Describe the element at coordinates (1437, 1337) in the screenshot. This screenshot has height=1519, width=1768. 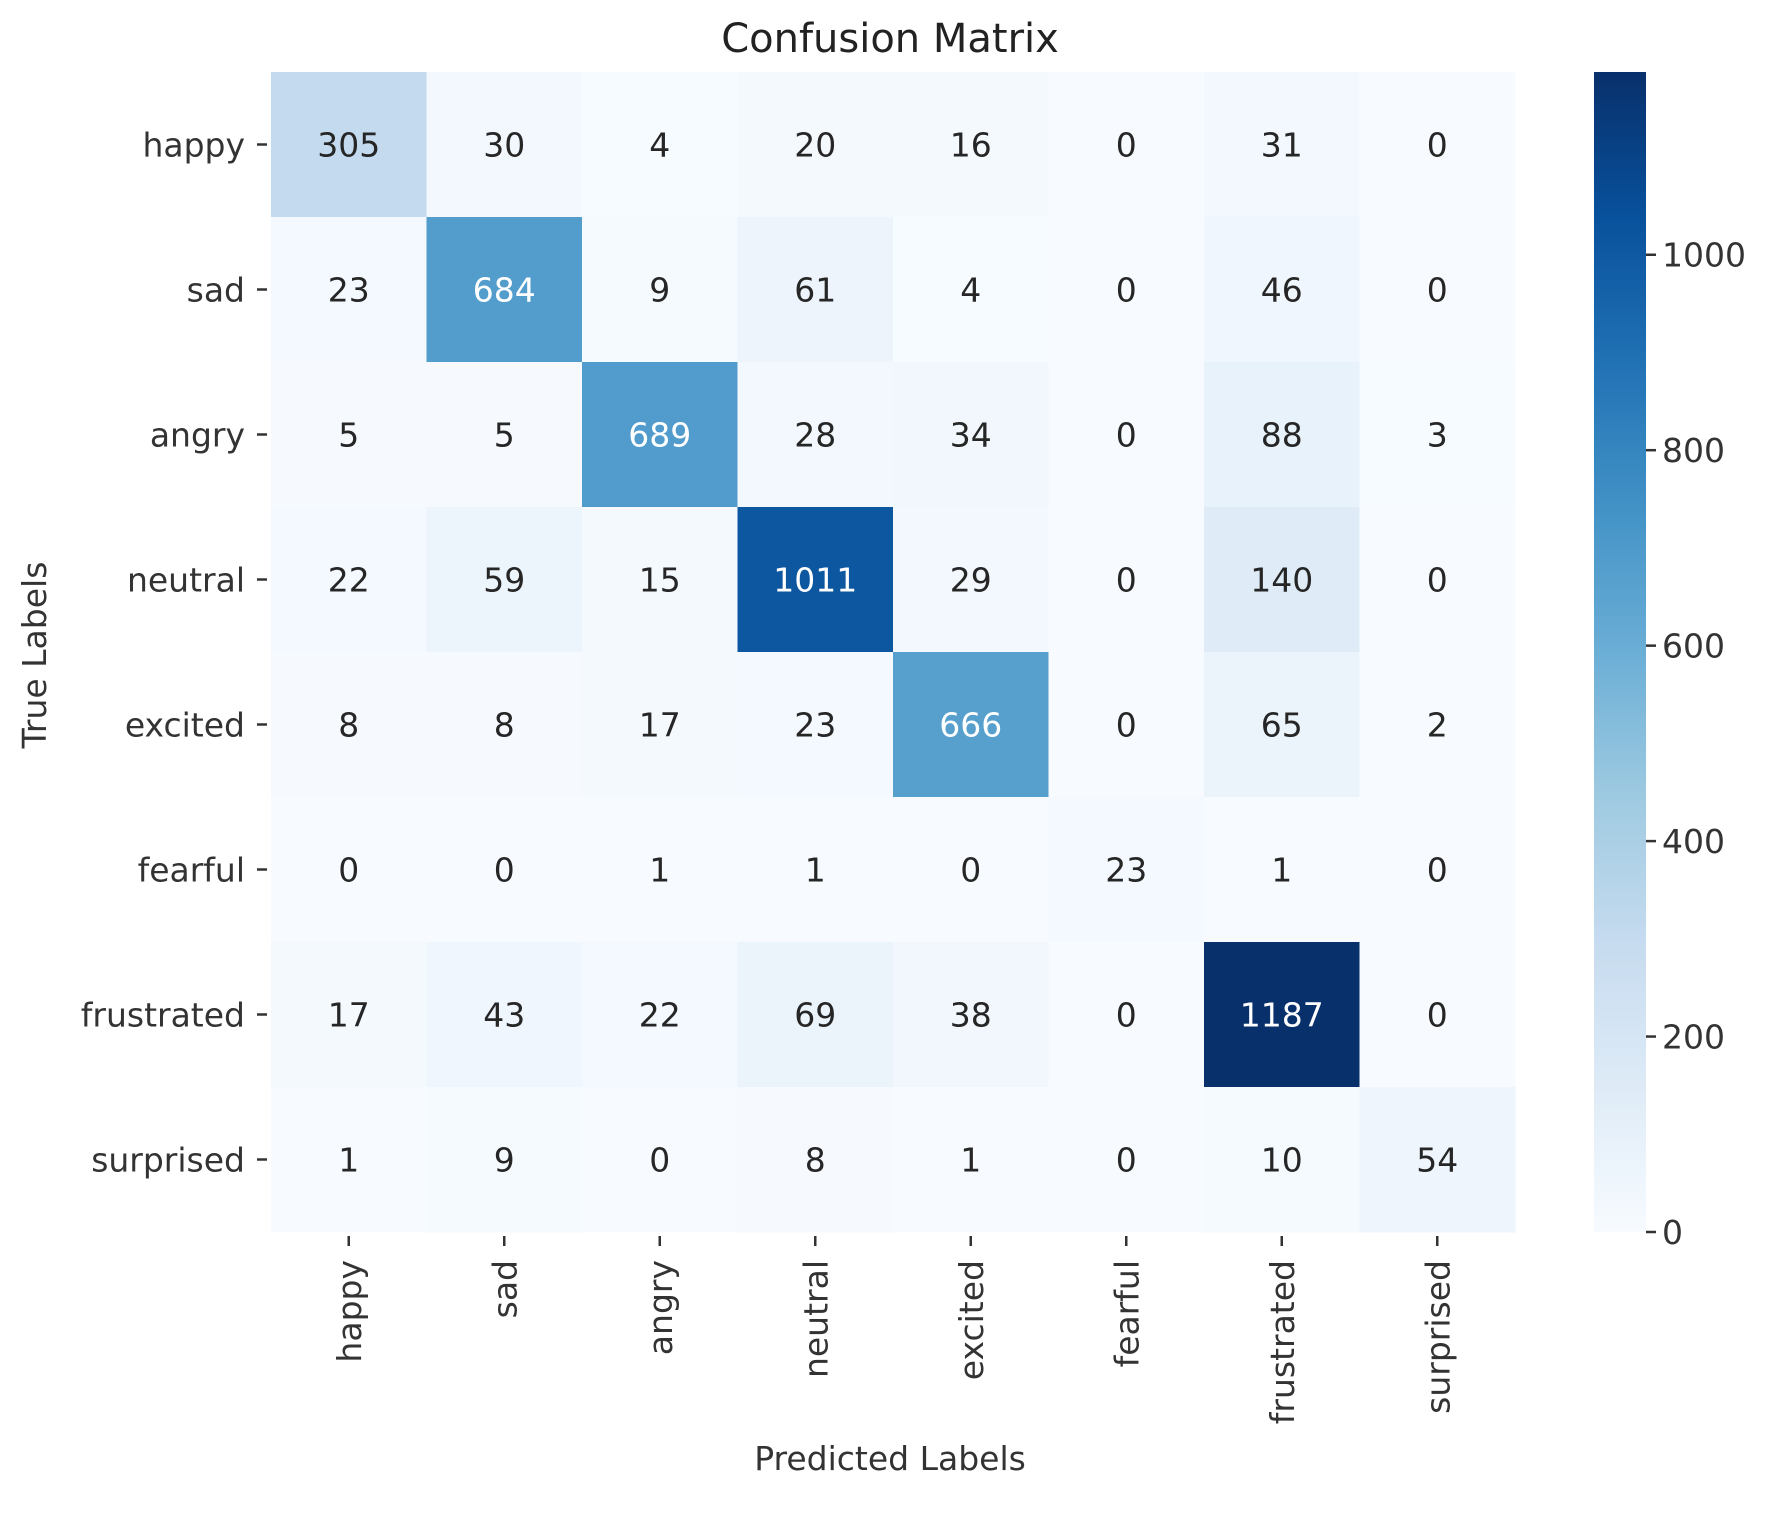
I see `x-tick-label-surprised: surprised` at that location.